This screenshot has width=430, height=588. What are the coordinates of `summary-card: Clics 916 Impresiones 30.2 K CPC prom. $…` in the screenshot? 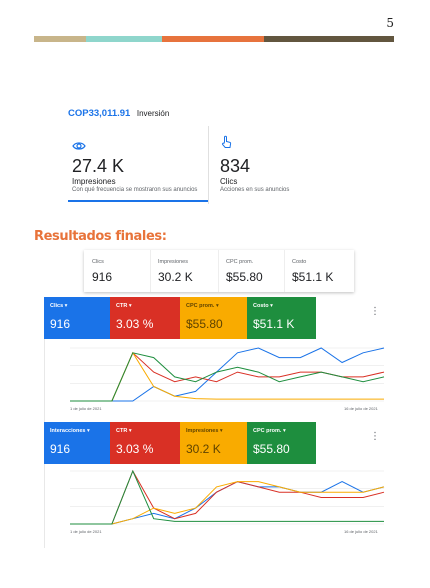 It's located at (219, 271).